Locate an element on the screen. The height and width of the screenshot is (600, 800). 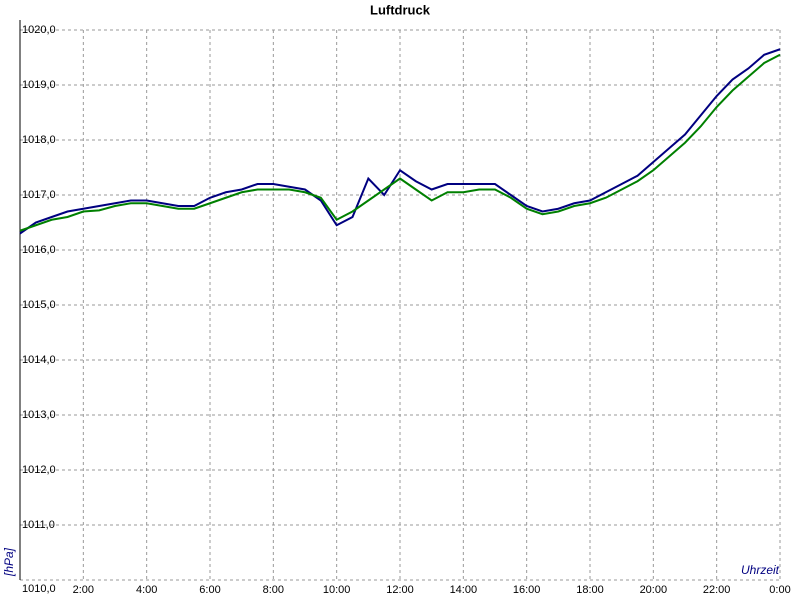
x-tick-label: 4:00 is located at coordinates (146, 590).